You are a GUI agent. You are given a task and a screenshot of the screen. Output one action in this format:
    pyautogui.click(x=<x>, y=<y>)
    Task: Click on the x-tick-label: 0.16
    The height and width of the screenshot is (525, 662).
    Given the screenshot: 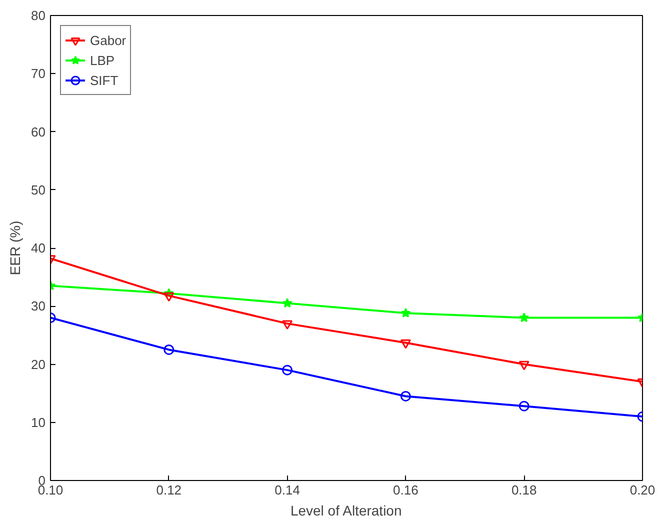 What is the action you would take?
    pyautogui.click(x=405, y=490)
    